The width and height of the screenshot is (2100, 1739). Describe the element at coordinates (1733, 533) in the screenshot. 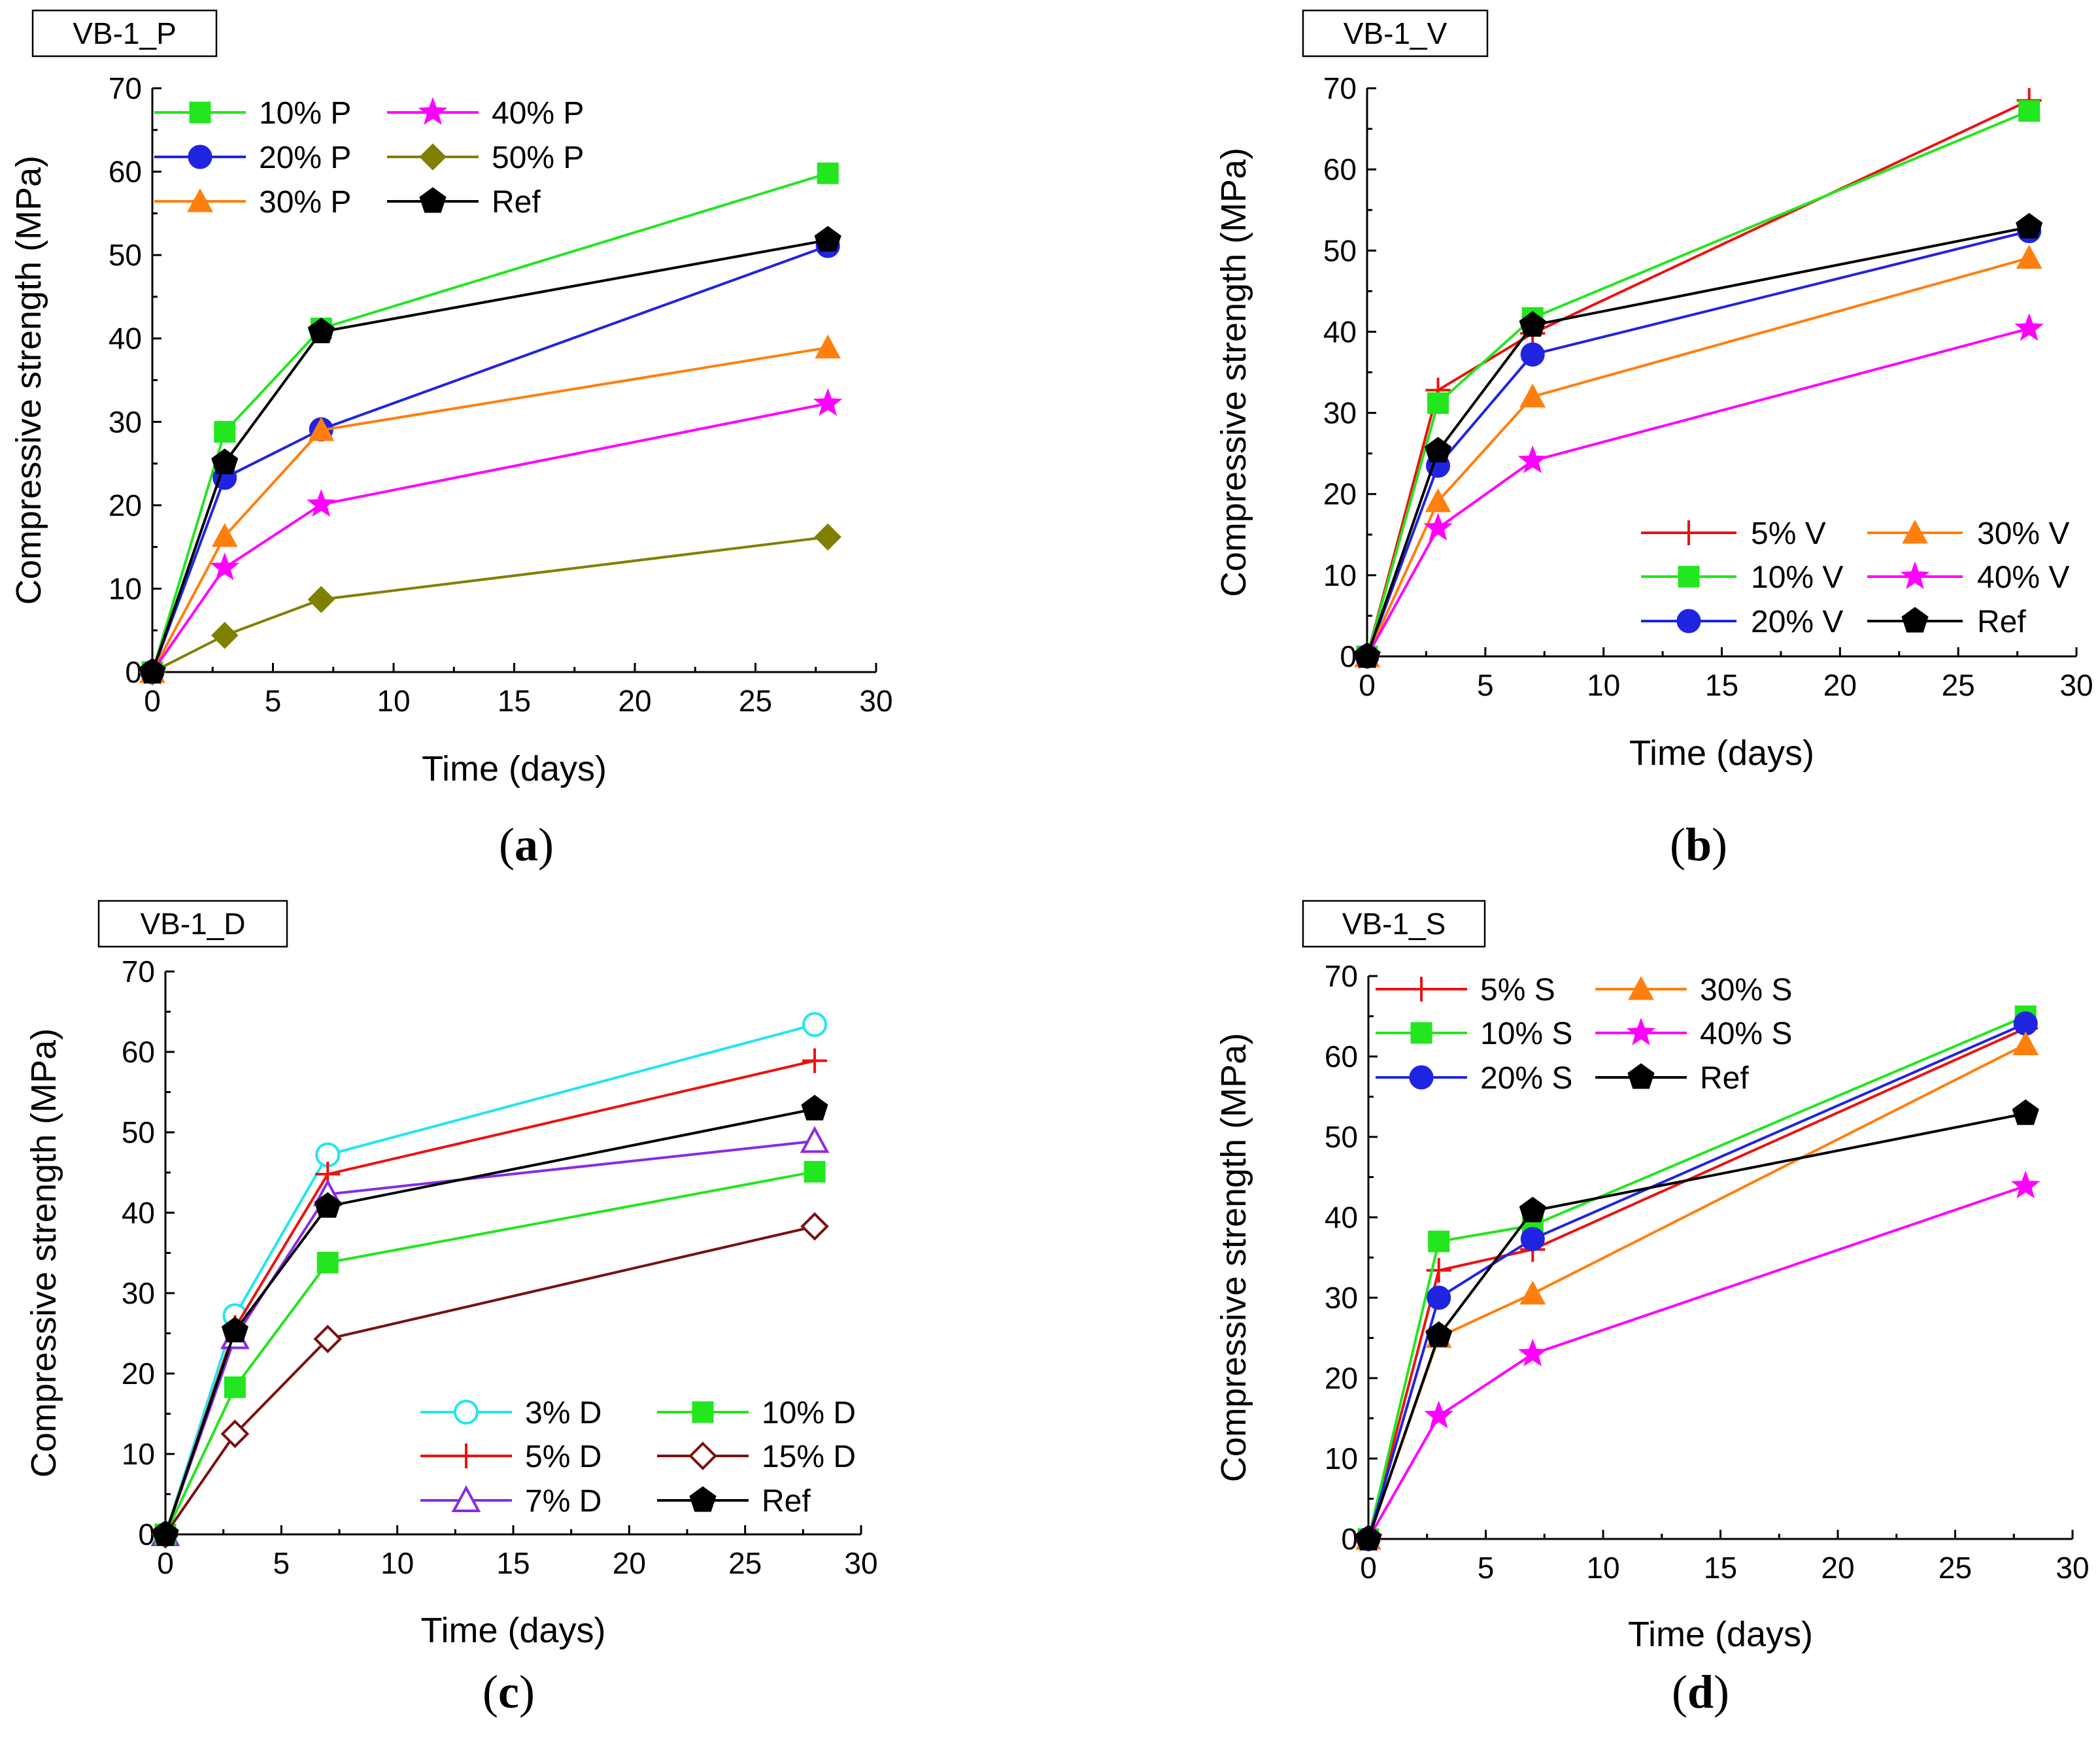

I see `legend-item-5pct-v: 5% V` at that location.